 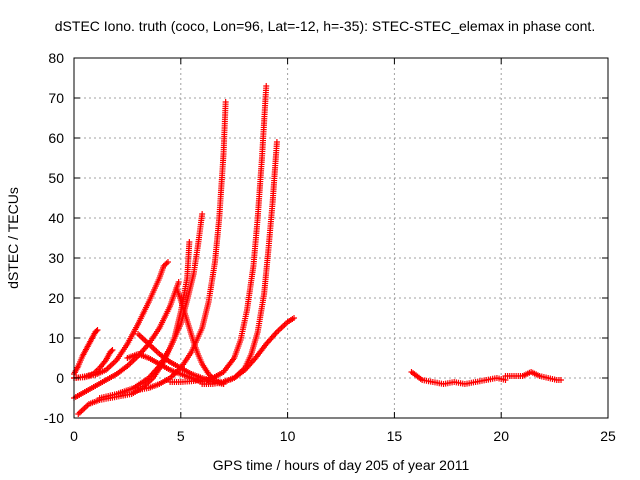 I want to click on series-arc-o, so click(x=533, y=376).